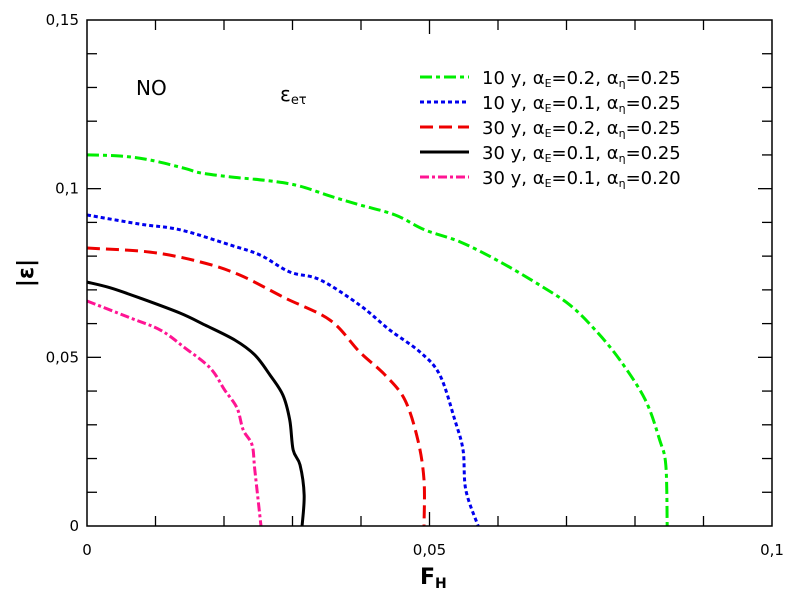  Describe the element at coordinates (429, 550) in the screenshot. I see `x-tick-label: 0,05` at that location.